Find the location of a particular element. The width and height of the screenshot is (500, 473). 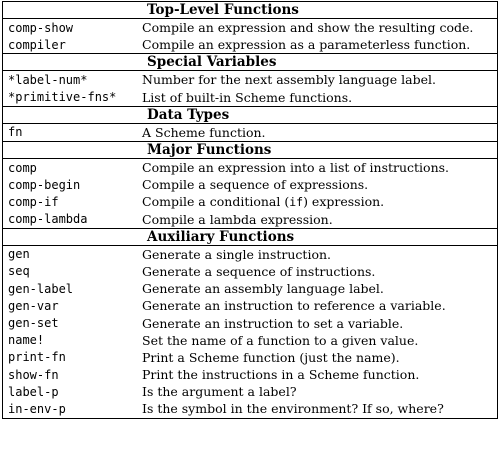

table-row: label-p Is the argument a label? is located at coordinates (250, 391).